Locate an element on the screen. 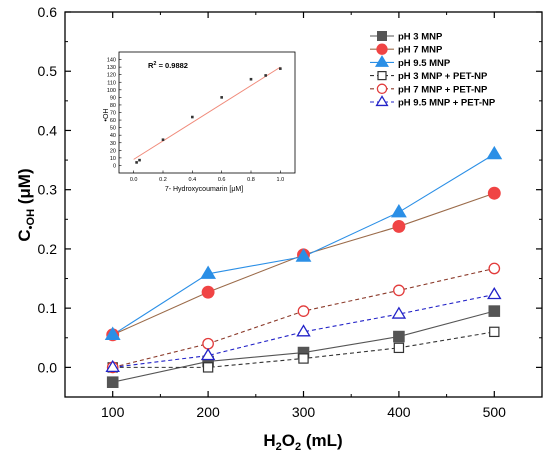 This screenshot has width=550, height=463. inset-x-tick-label: 1.0 is located at coordinates (281, 180).